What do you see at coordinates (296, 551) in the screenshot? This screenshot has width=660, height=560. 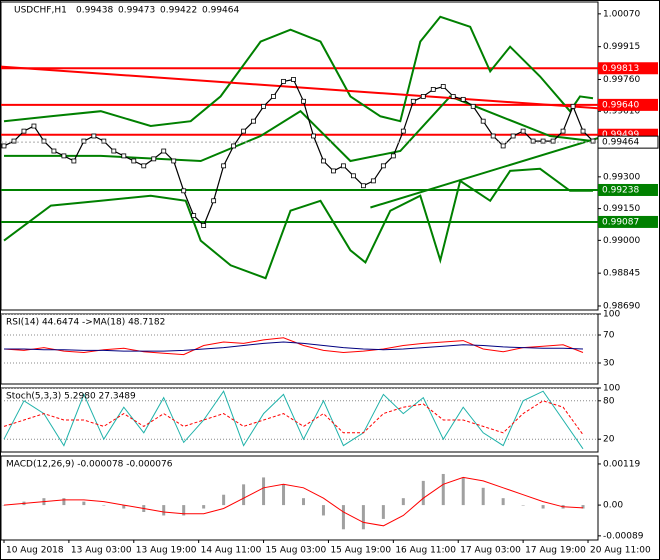 I see `x-tick-label: 15 Aug 03:00` at bounding box center [296, 551].